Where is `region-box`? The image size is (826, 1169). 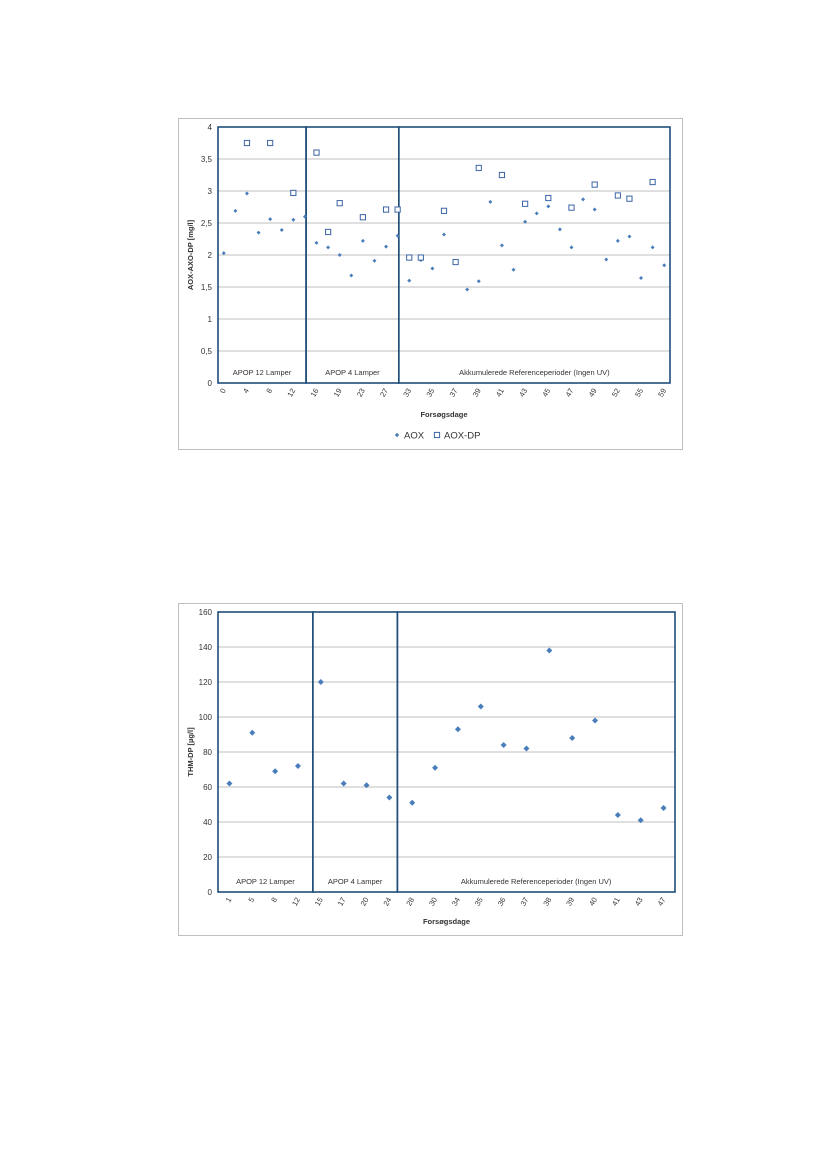
region-box is located at coordinates (536, 752).